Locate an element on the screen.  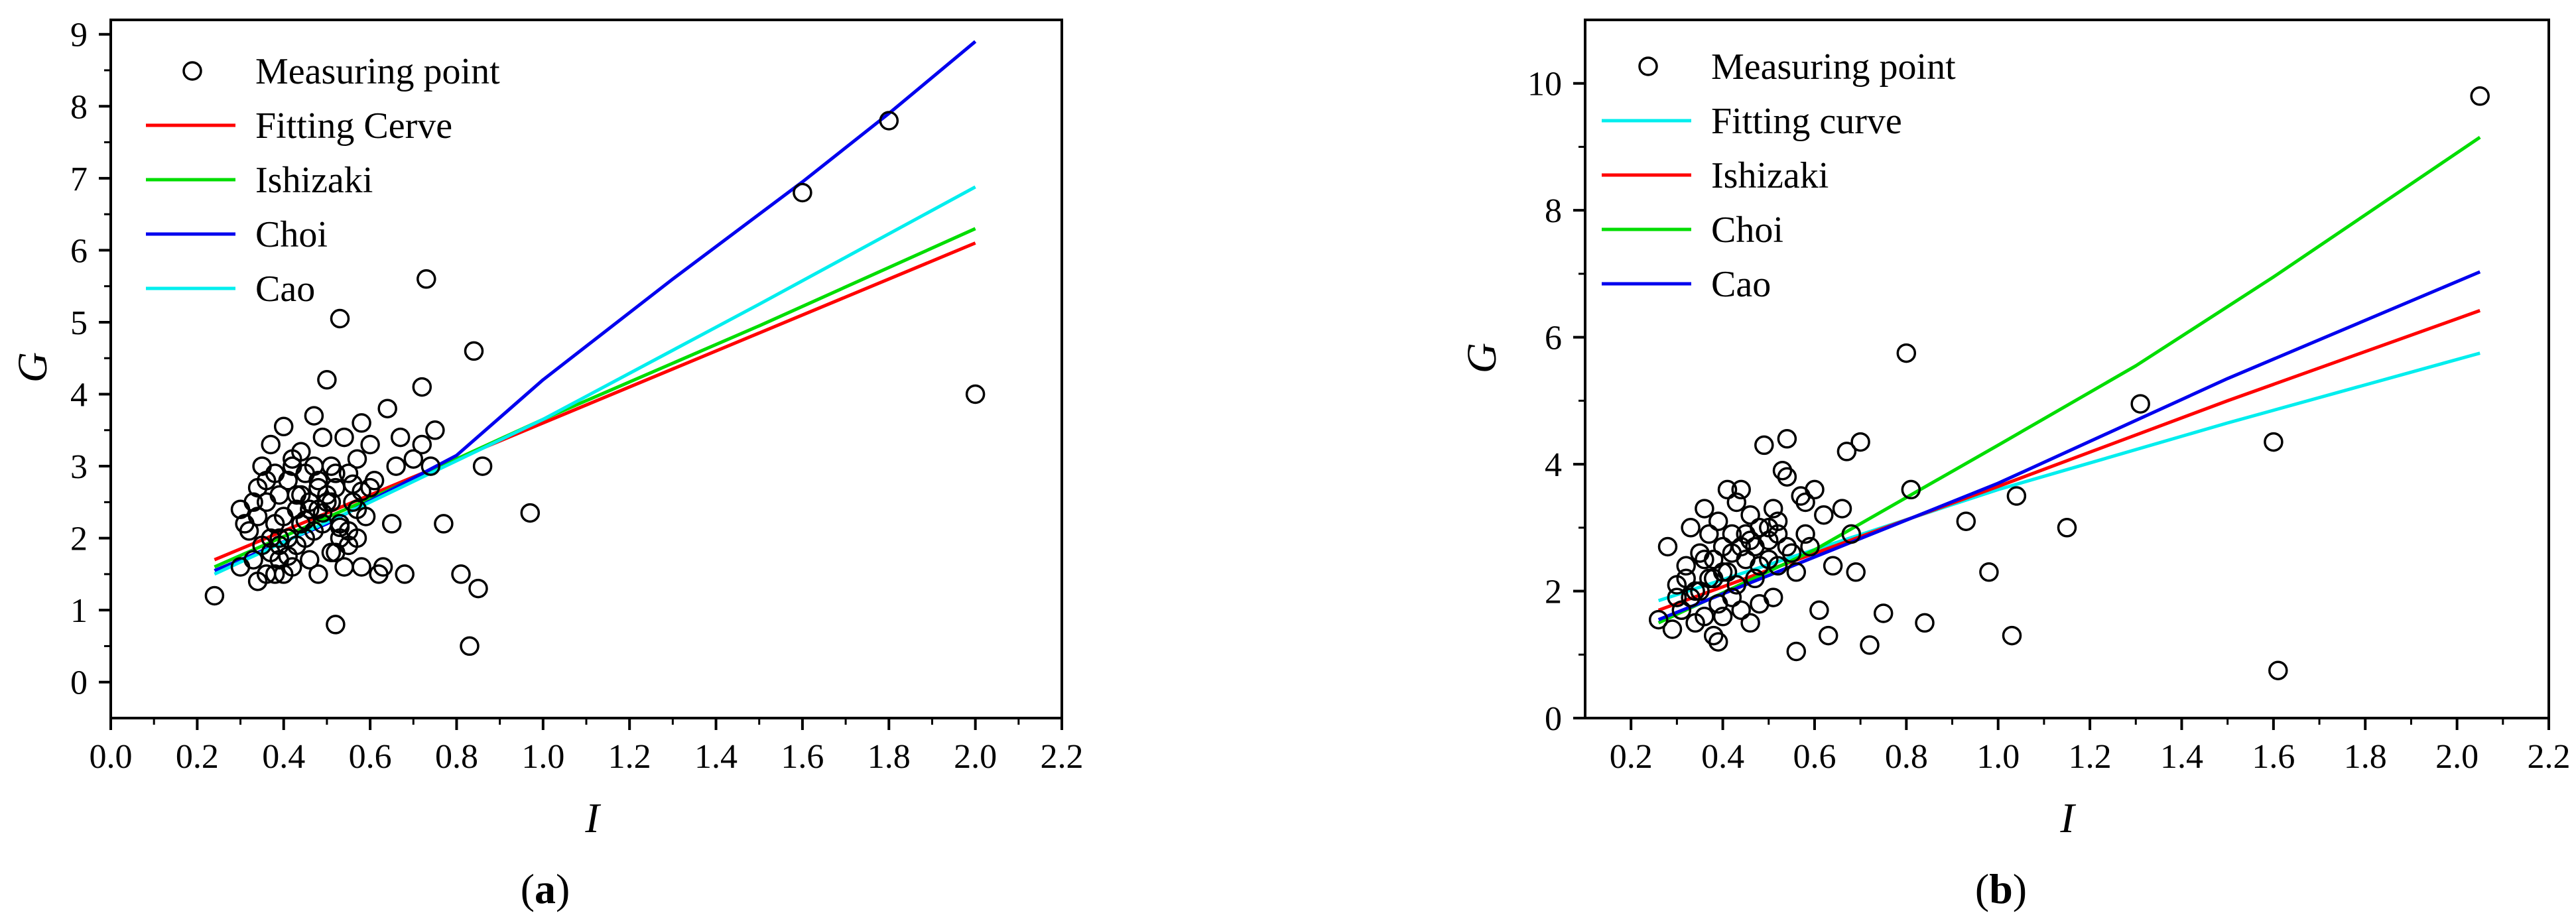
x-tick-label-b-4: 1.0 is located at coordinates (1998, 757).